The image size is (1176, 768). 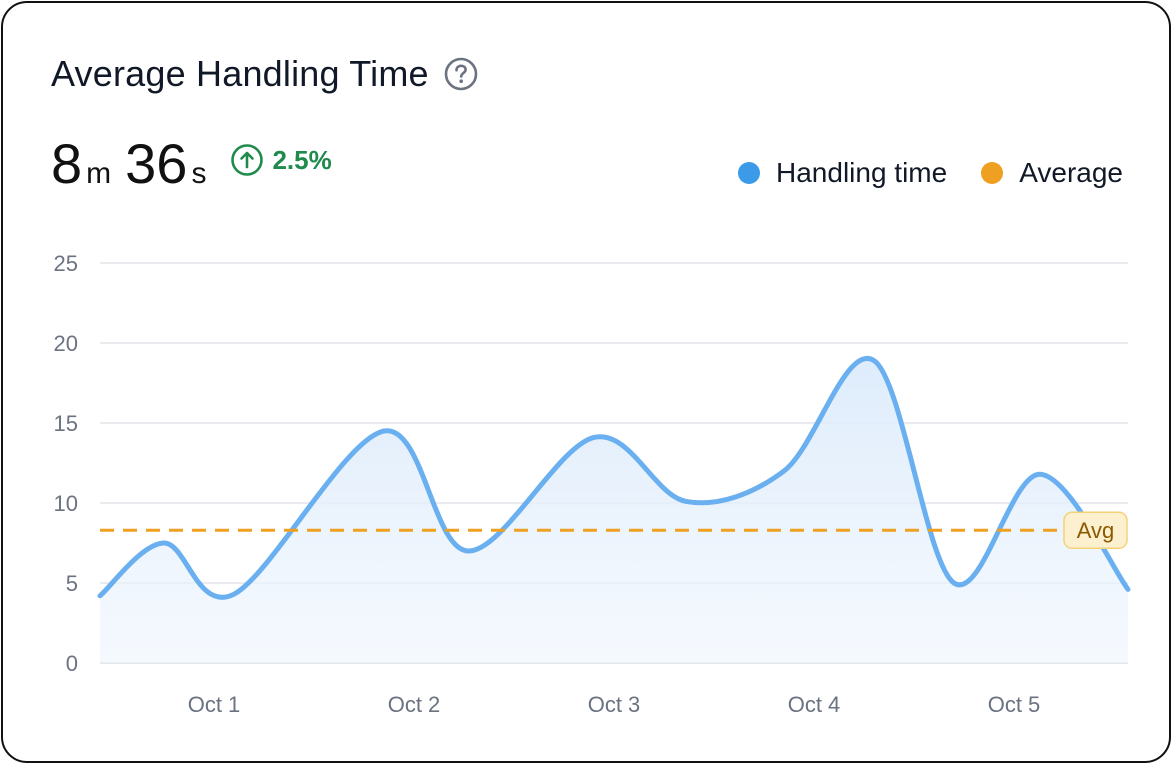 What do you see at coordinates (66, 263) in the screenshot?
I see `y-tick-label: 25` at bounding box center [66, 263].